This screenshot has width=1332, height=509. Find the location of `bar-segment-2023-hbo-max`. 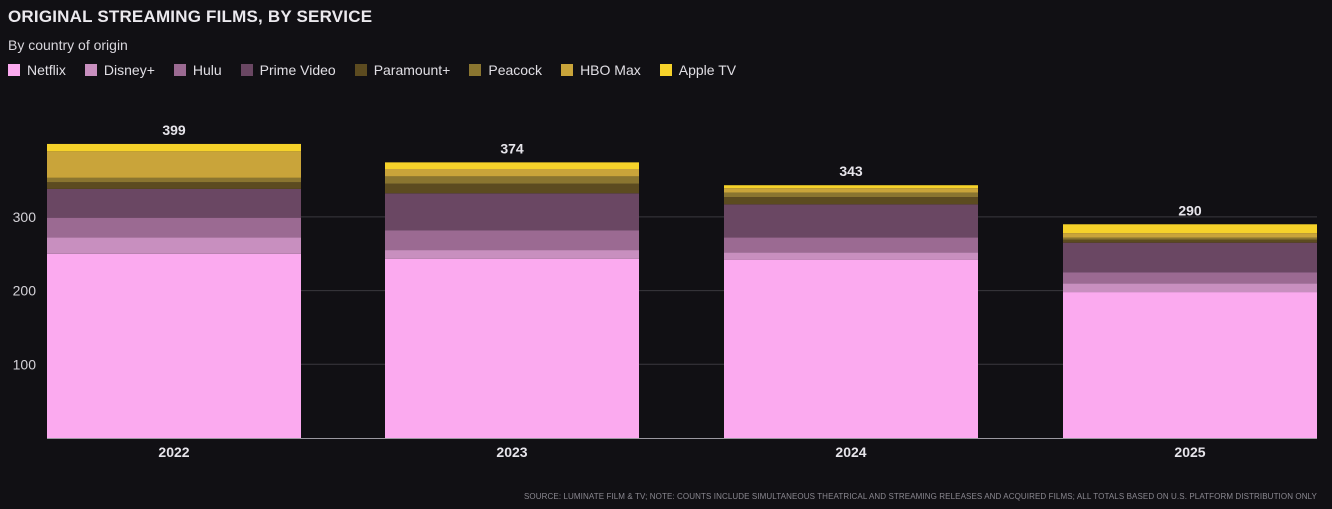

bar-segment-2023-hbo-max is located at coordinates (512, 172).